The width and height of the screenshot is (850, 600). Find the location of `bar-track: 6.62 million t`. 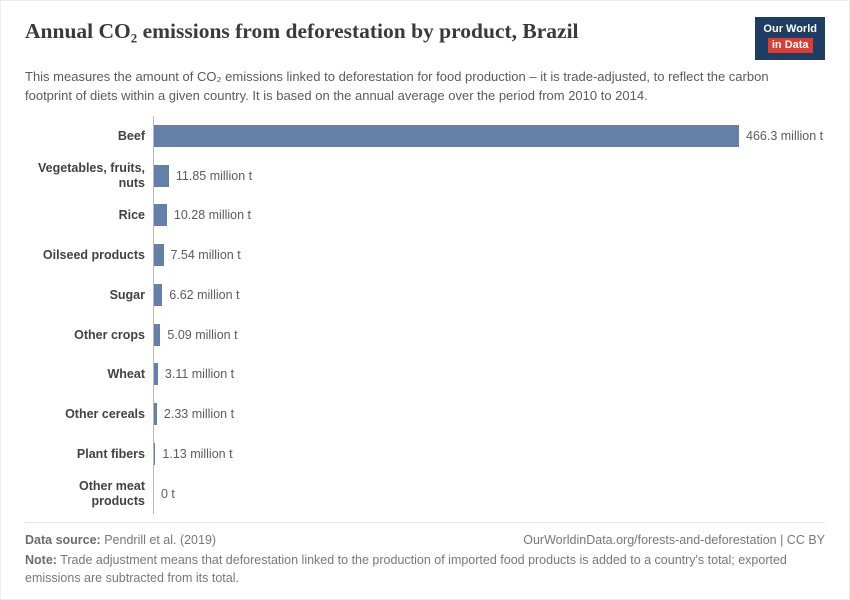

bar-track: 6.62 million t is located at coordinates (489, 295).